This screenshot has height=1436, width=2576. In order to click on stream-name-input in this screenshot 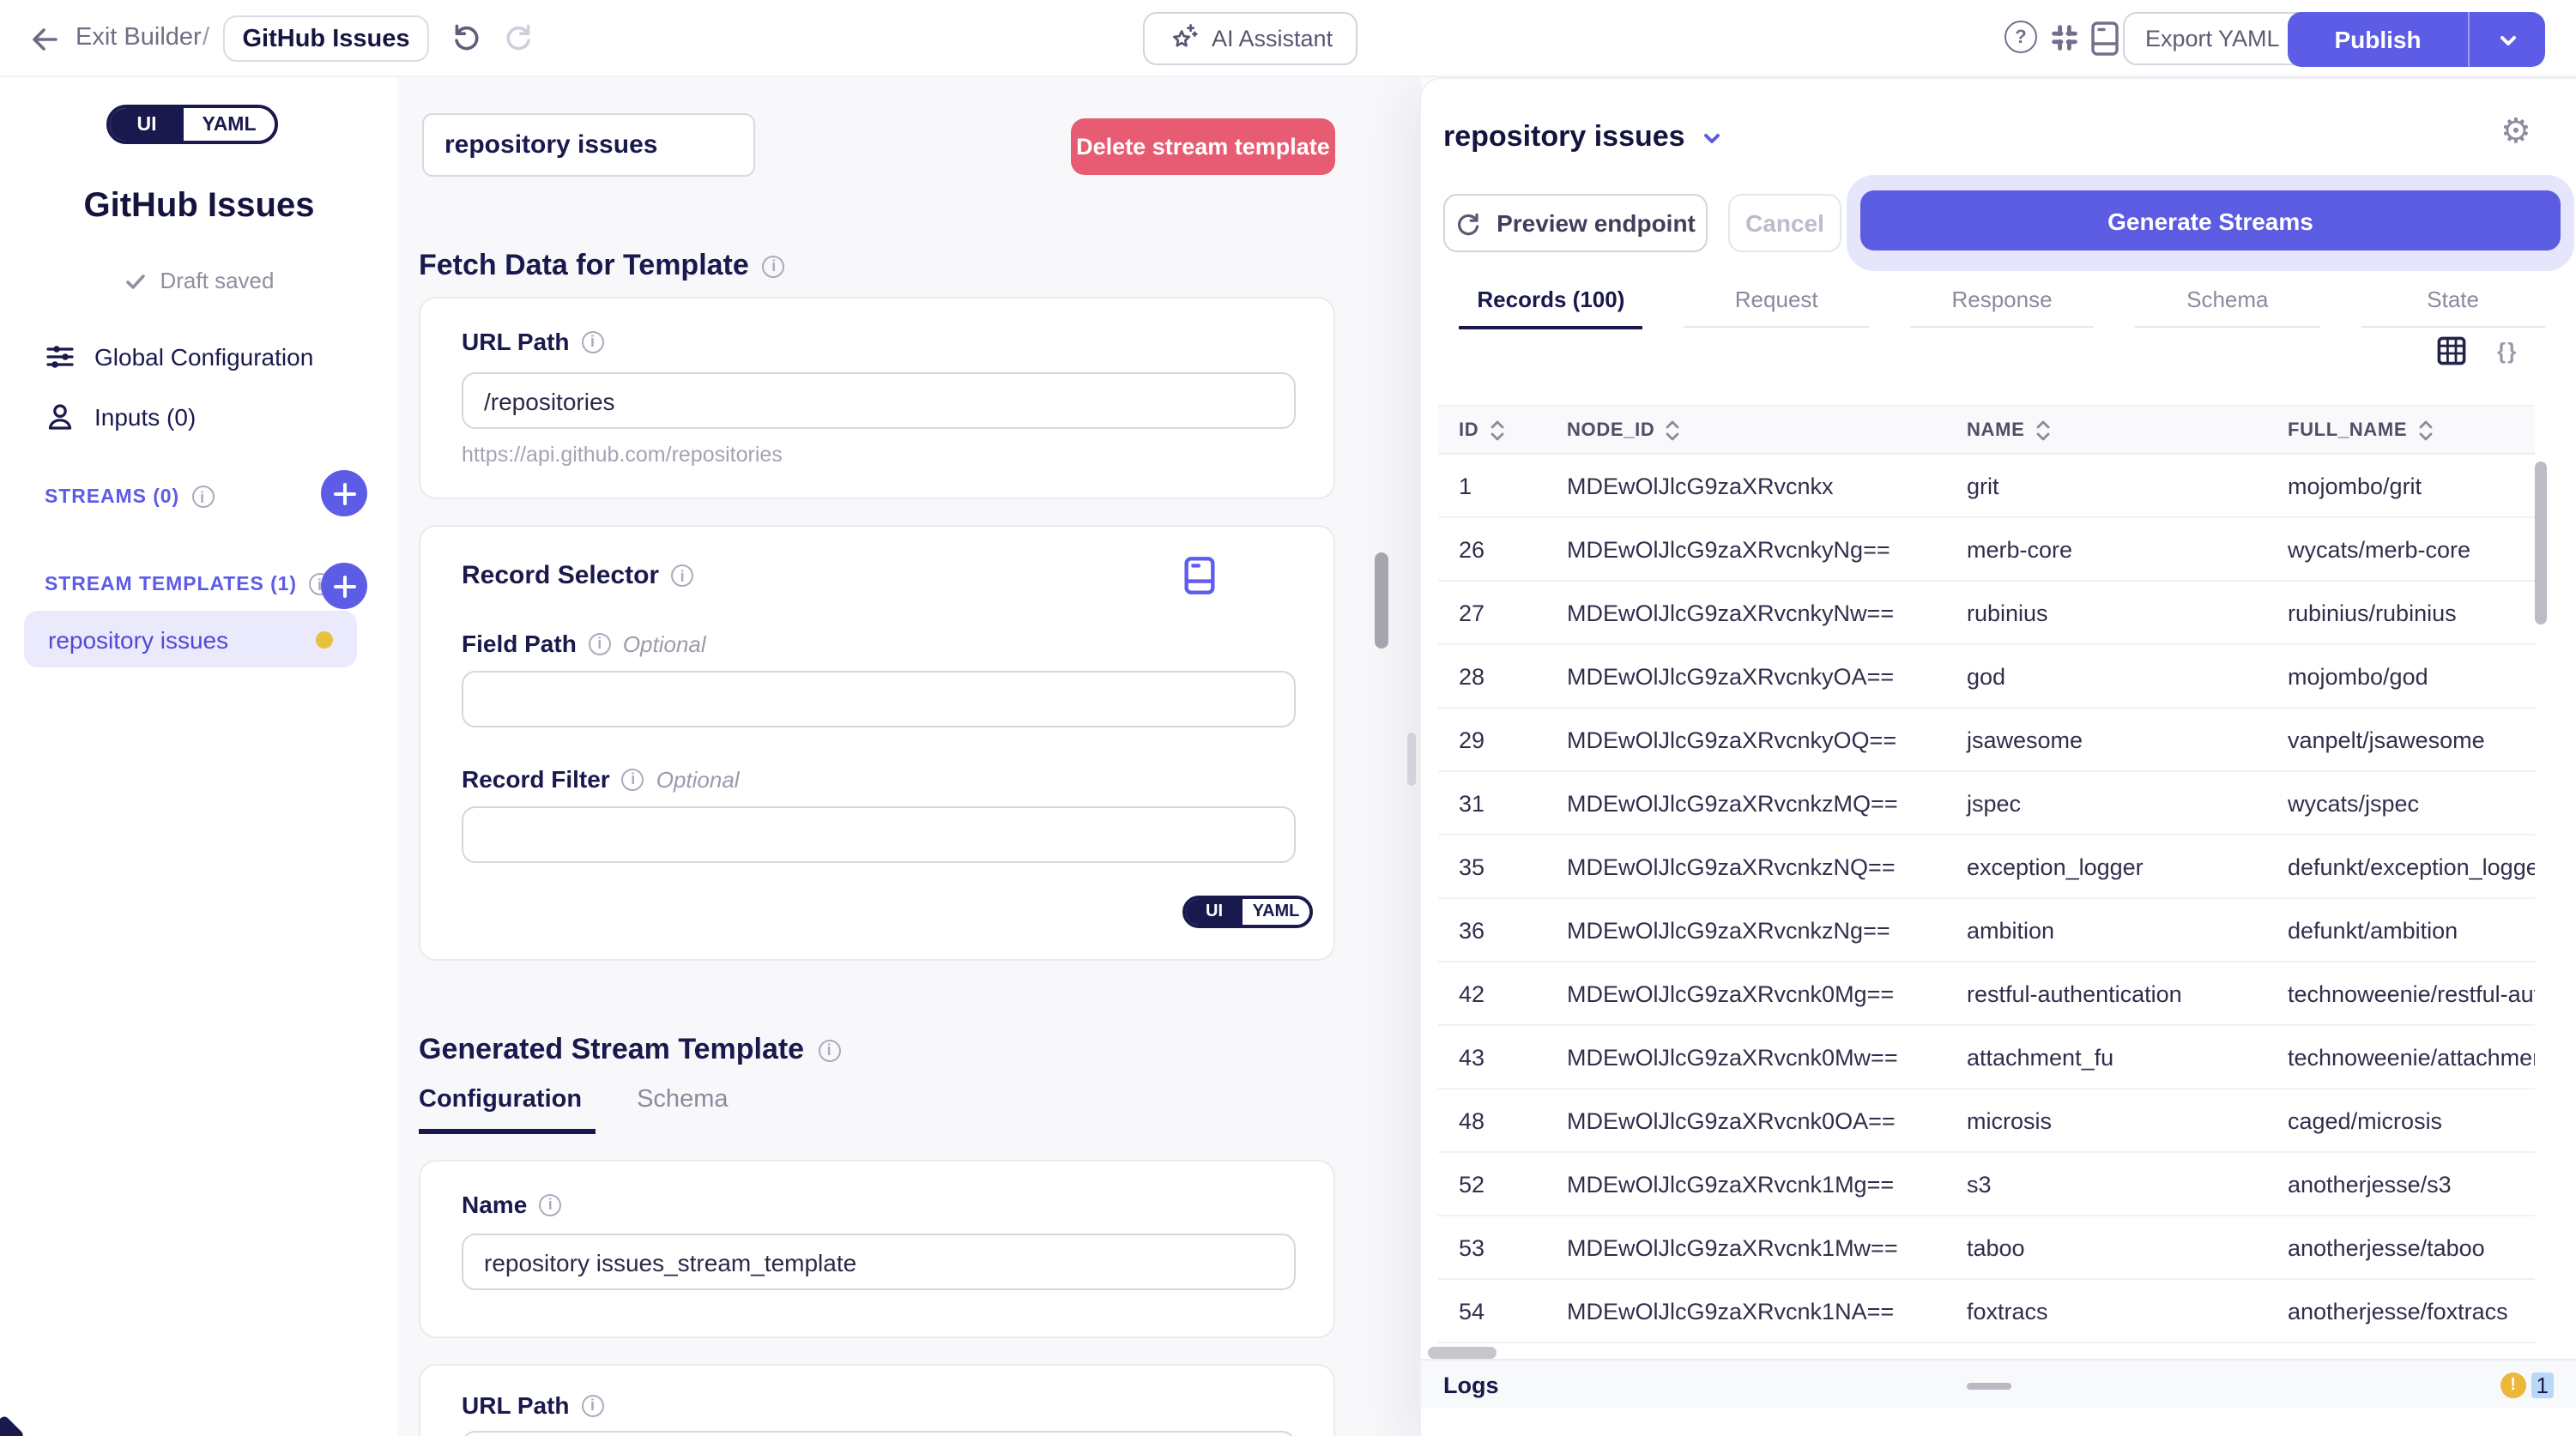, I will do `click(879, 1262)`.